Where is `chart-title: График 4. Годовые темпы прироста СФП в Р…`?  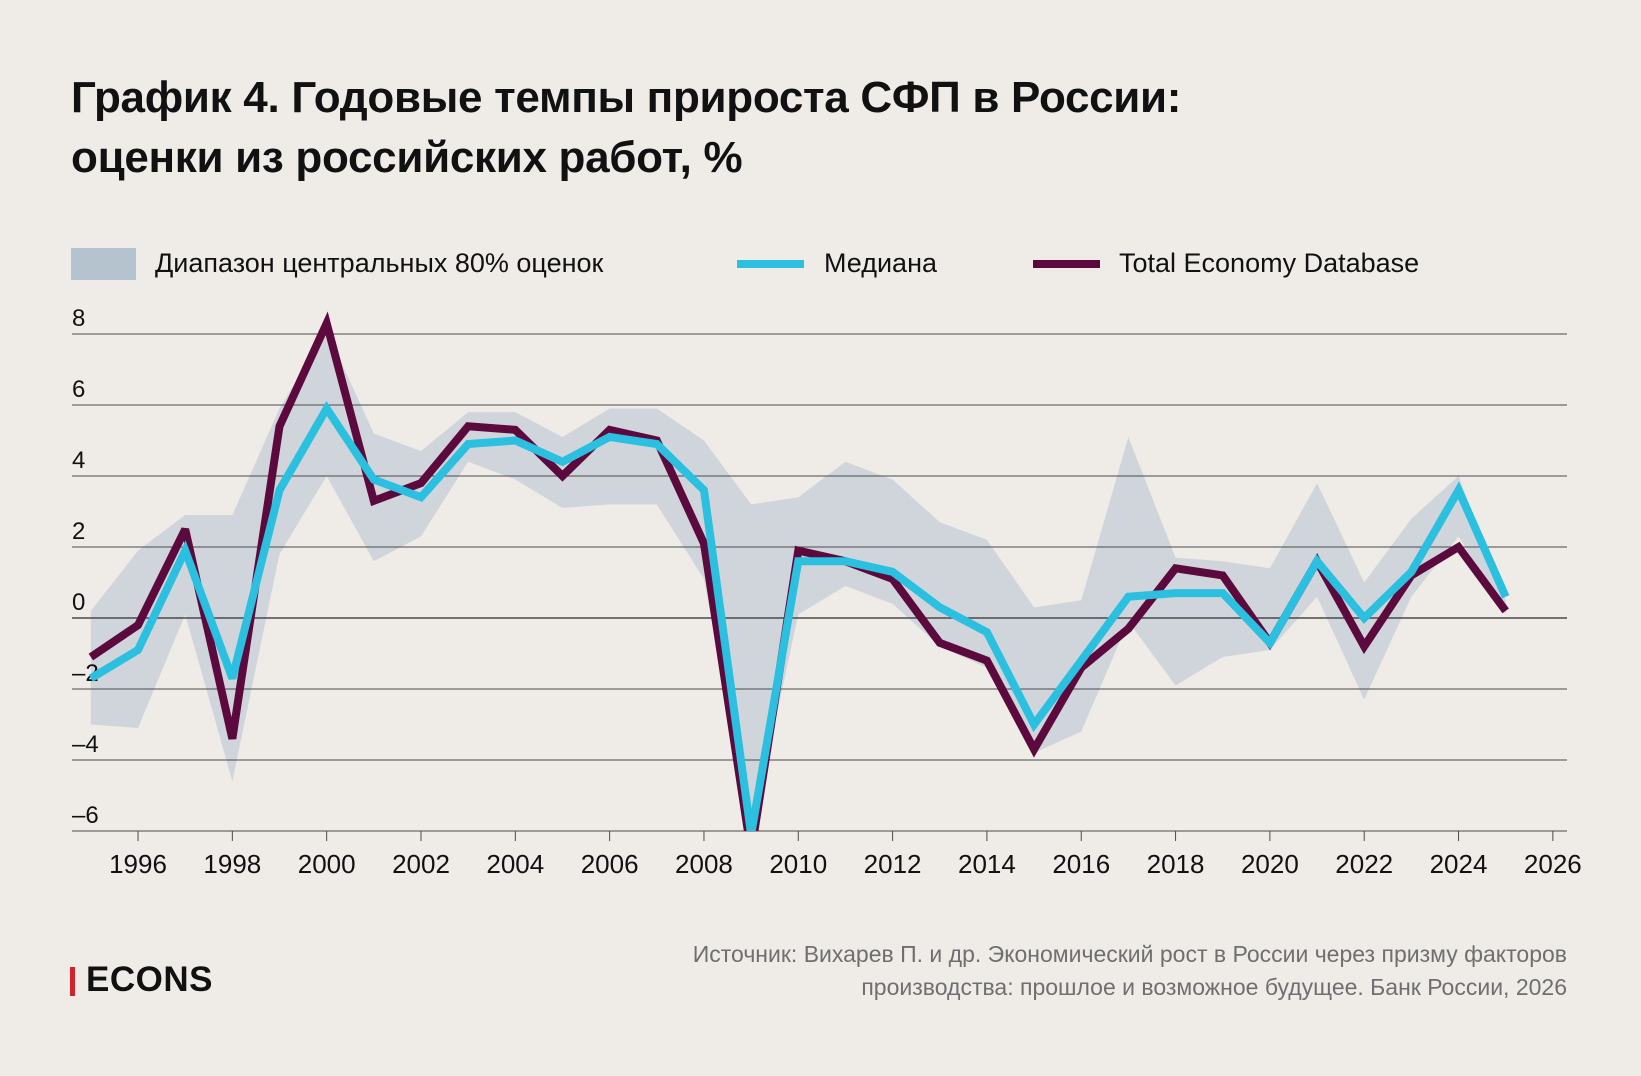 chart-title: График 4. Годовые темпы прироста СФП в Р… is located at coordinates (626, 128).